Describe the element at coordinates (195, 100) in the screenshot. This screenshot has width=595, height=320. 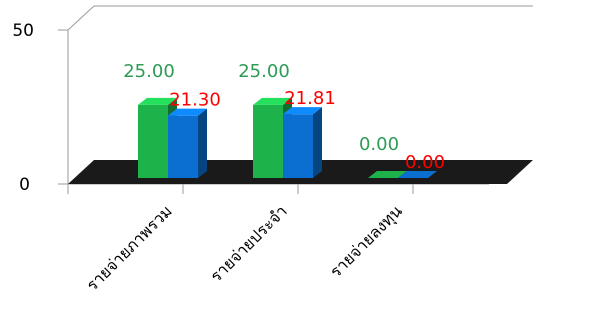
I see `data-label: 21.30` at that location.